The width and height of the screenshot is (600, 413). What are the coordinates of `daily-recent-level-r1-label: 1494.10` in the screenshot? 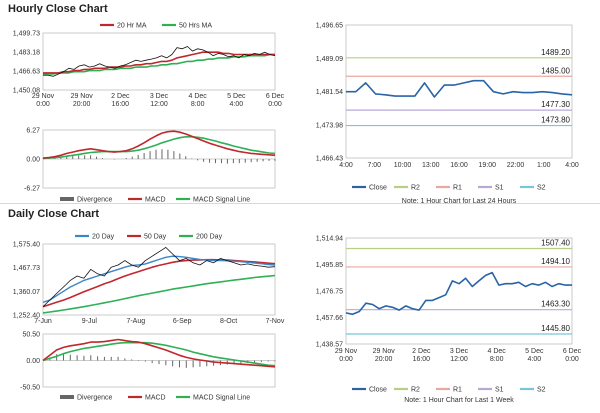 It's located at (555, 261).